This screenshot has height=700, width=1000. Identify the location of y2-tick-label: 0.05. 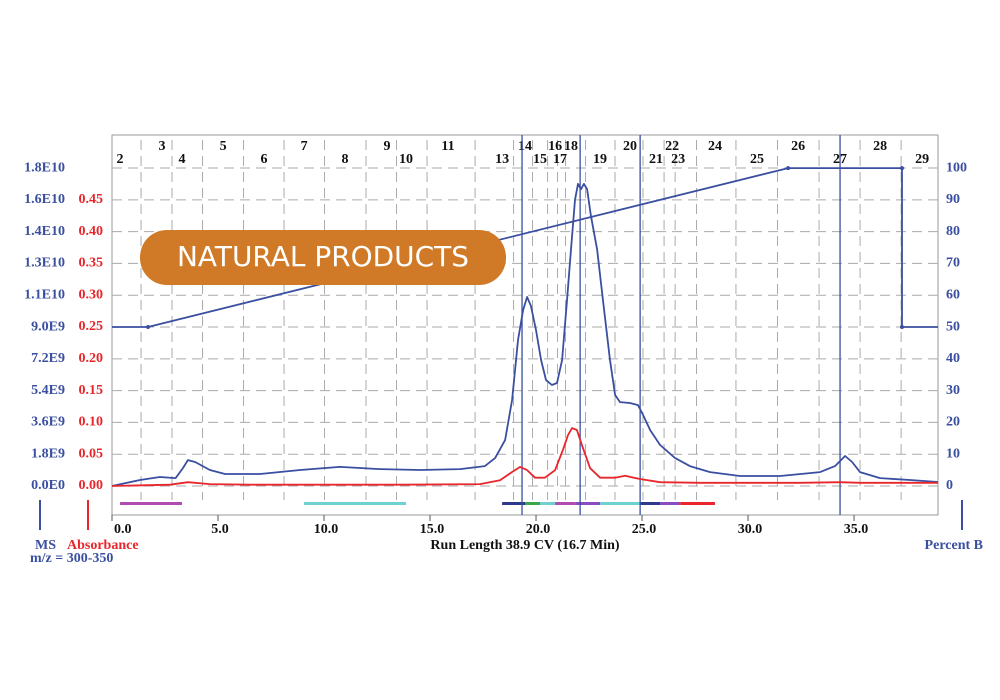
(91, 453).